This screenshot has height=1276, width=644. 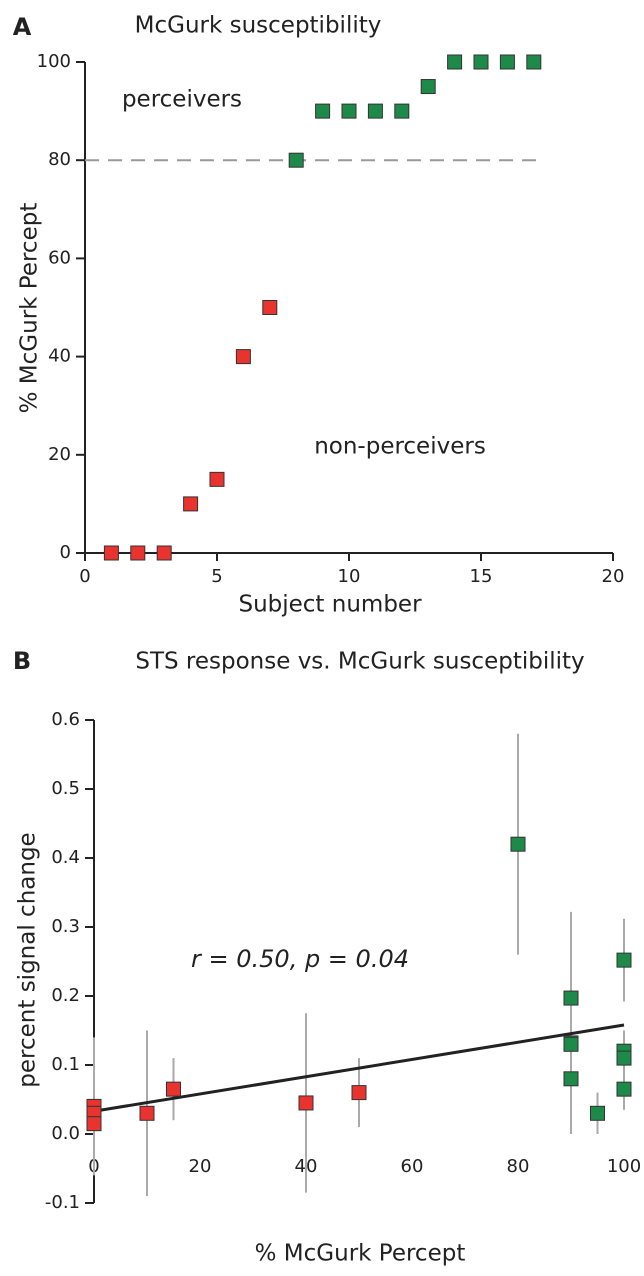 What do you see at coordinates (300, 959) in the screenshot?
I see `annotation: r = 0.50, p = 0.04` at bounding box center [300, 959].